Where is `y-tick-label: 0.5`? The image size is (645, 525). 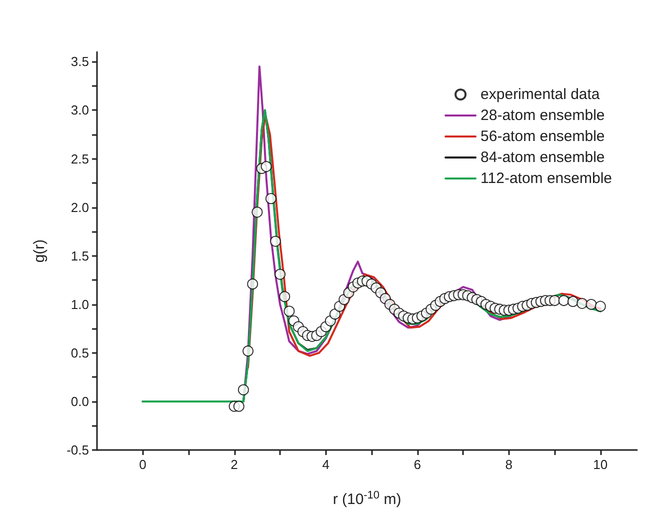
y-tick-label: 0.5 is located at coordinates (79, 352).